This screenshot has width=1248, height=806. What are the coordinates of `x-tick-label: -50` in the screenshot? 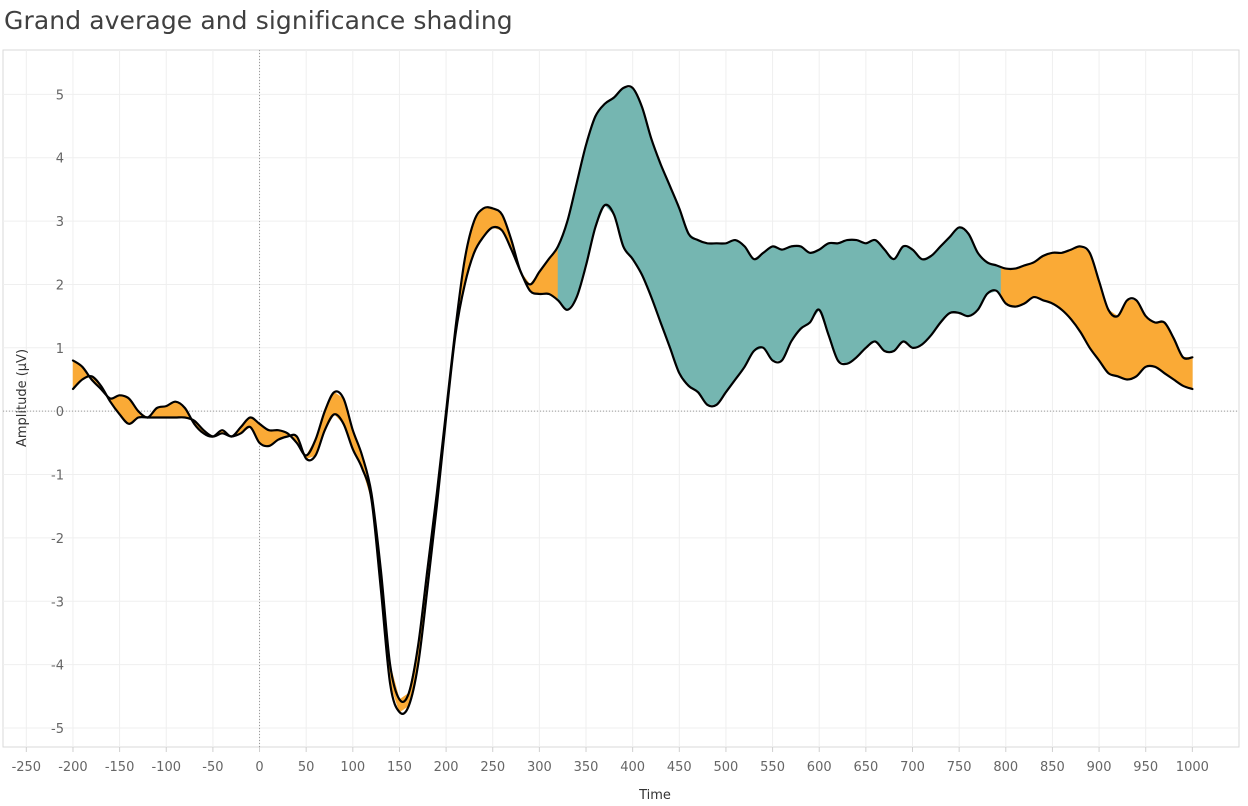 It's located at (212, 767).